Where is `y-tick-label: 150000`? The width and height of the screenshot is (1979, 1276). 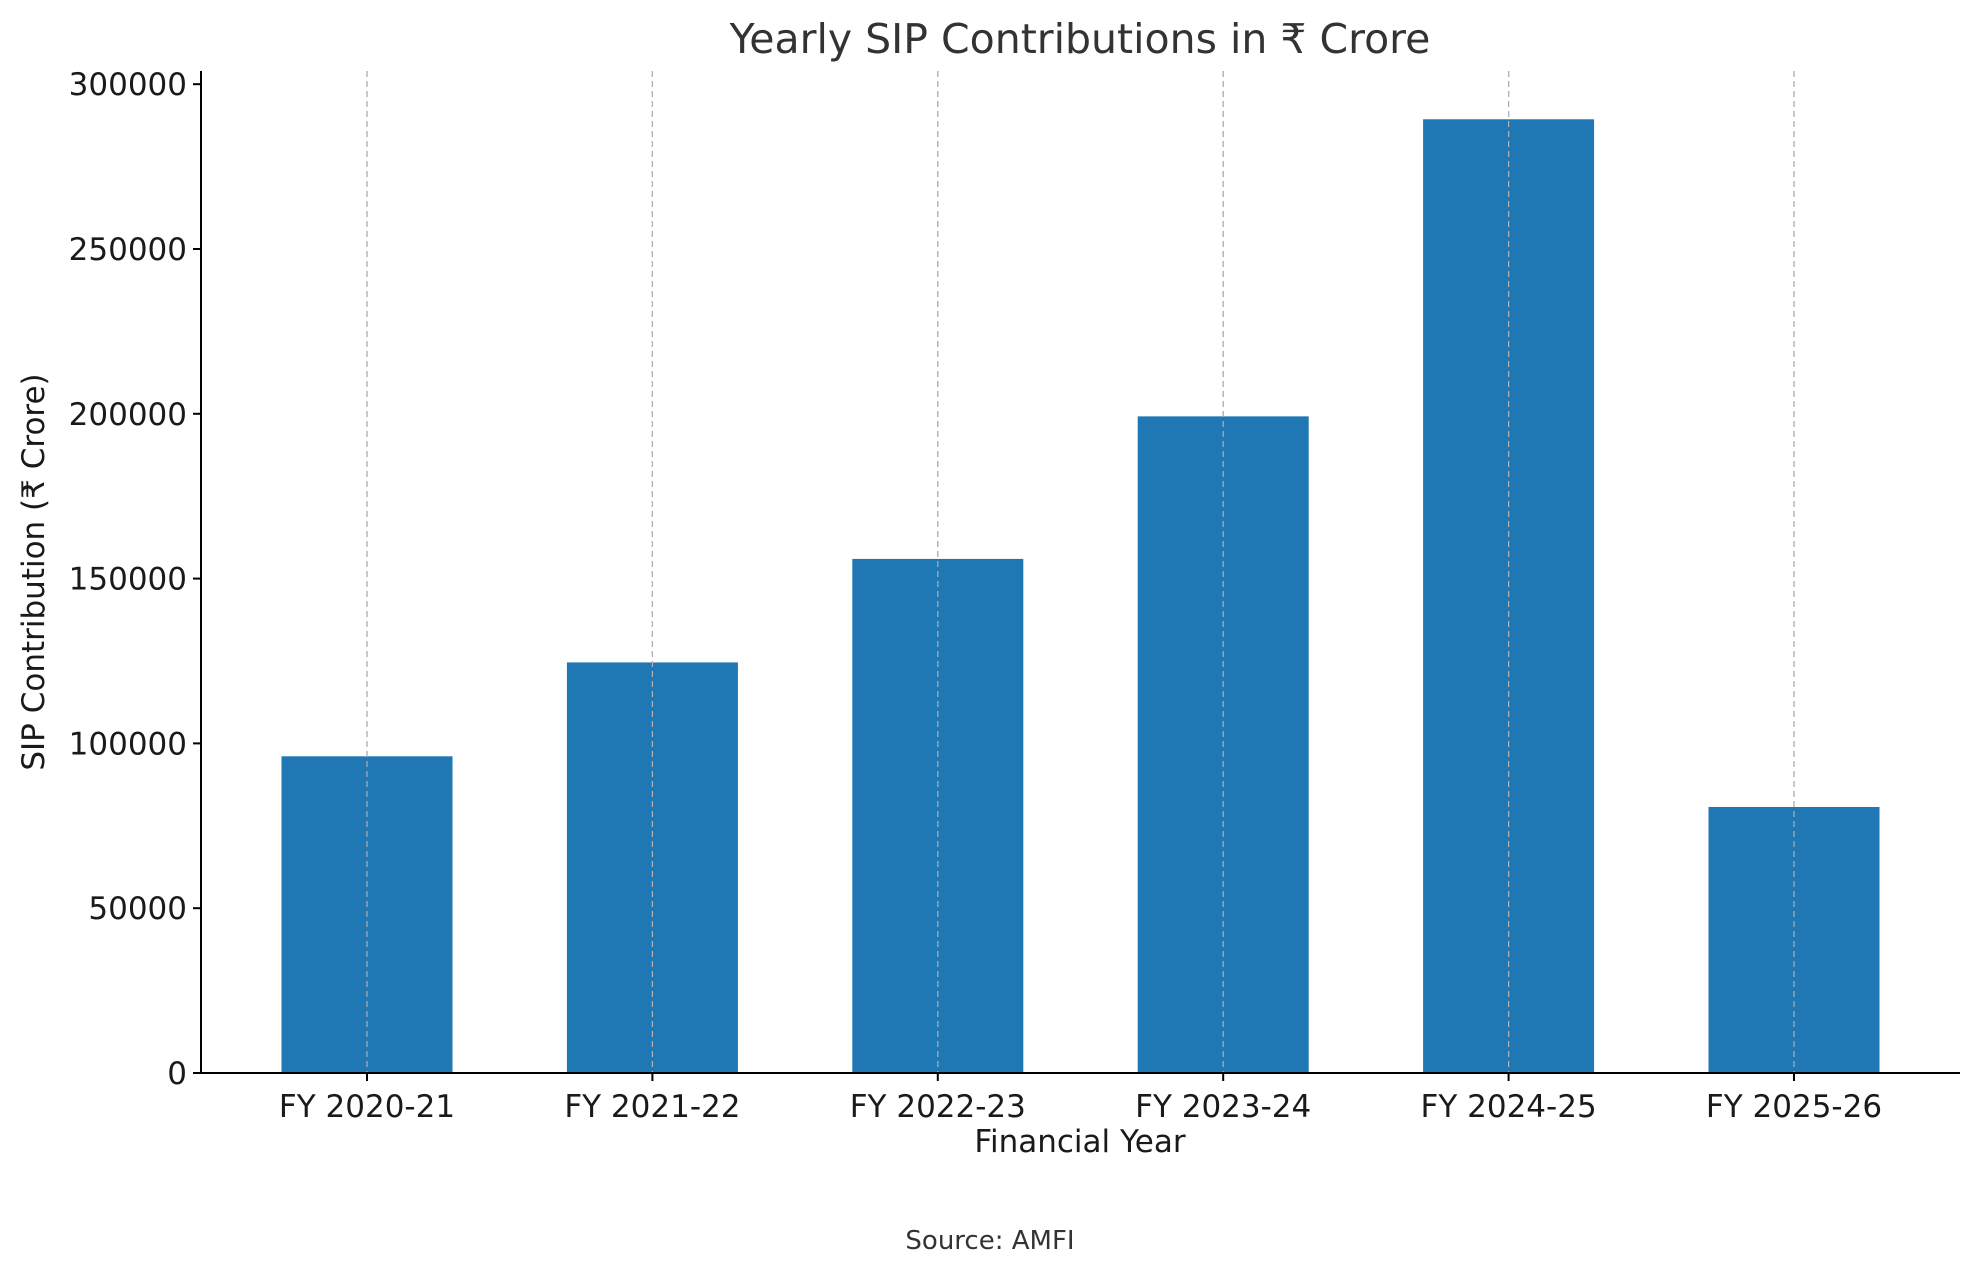
y-tick-label: 150000 is located at coordinates (128, 580).